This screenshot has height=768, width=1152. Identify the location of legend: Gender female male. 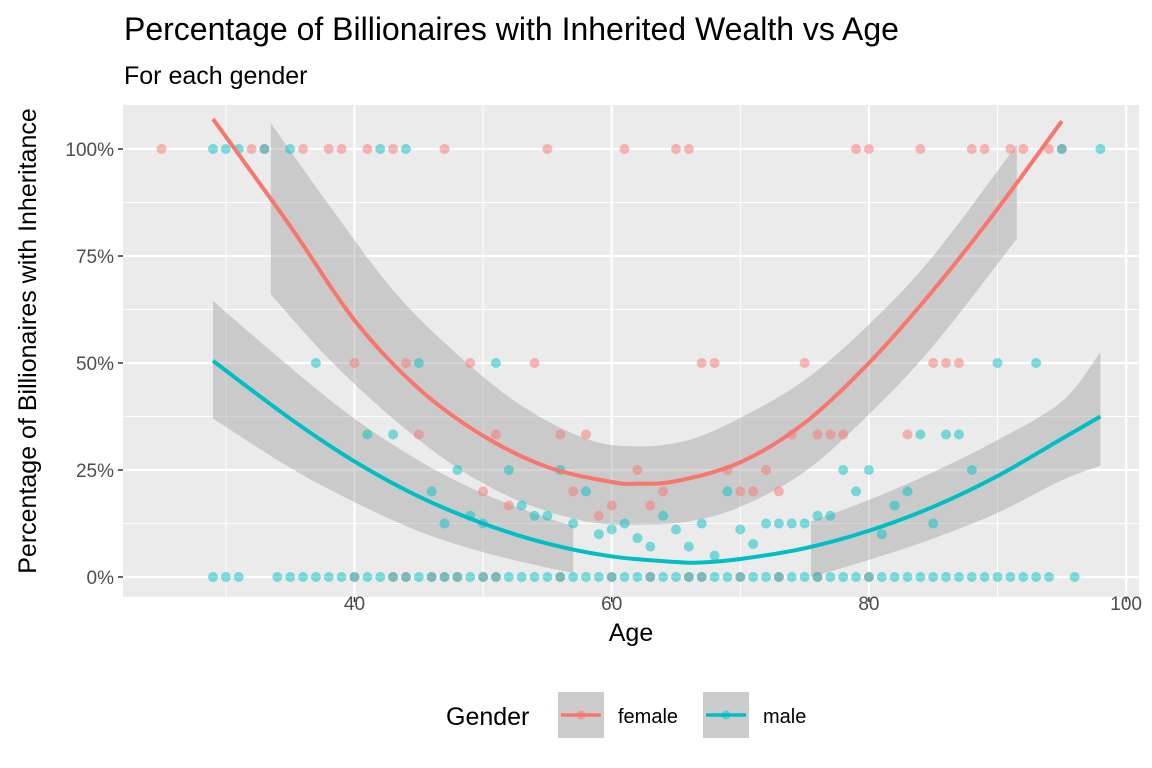
(626, 715).